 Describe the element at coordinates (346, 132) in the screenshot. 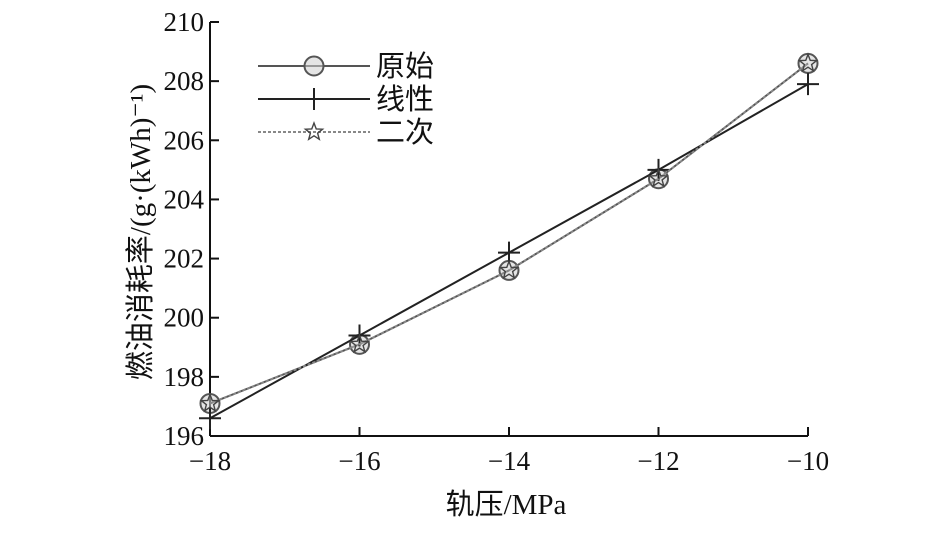

I see `legend-item: 二次` at that location.